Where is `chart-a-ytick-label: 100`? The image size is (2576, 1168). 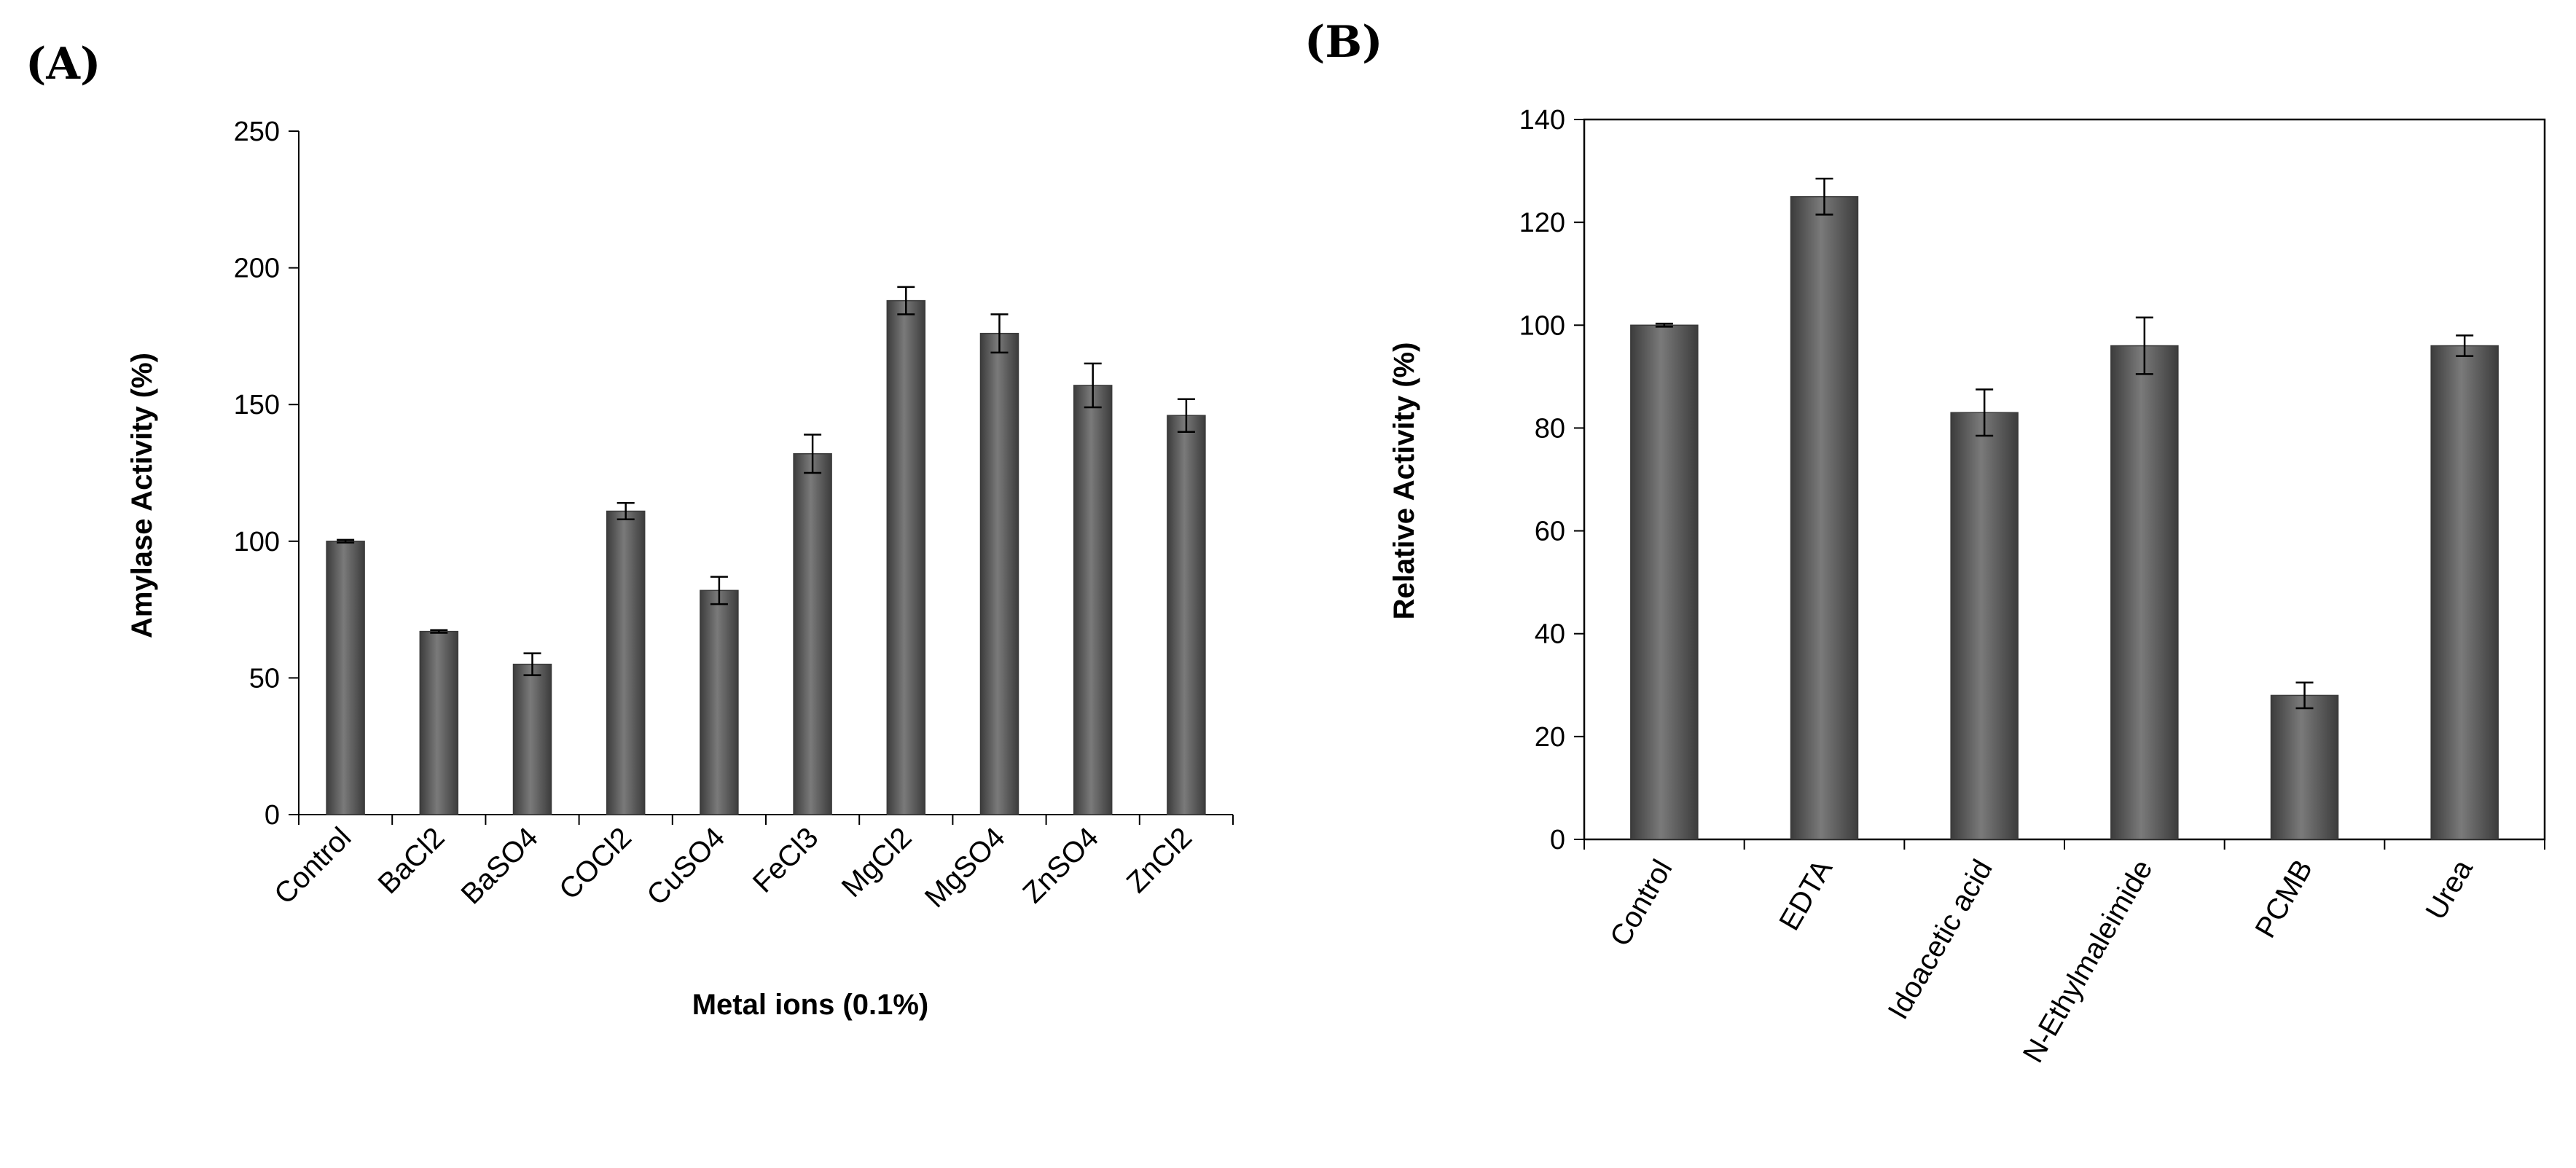
chart-a-ytick-label: 100 is located at coordinates (257, 542).